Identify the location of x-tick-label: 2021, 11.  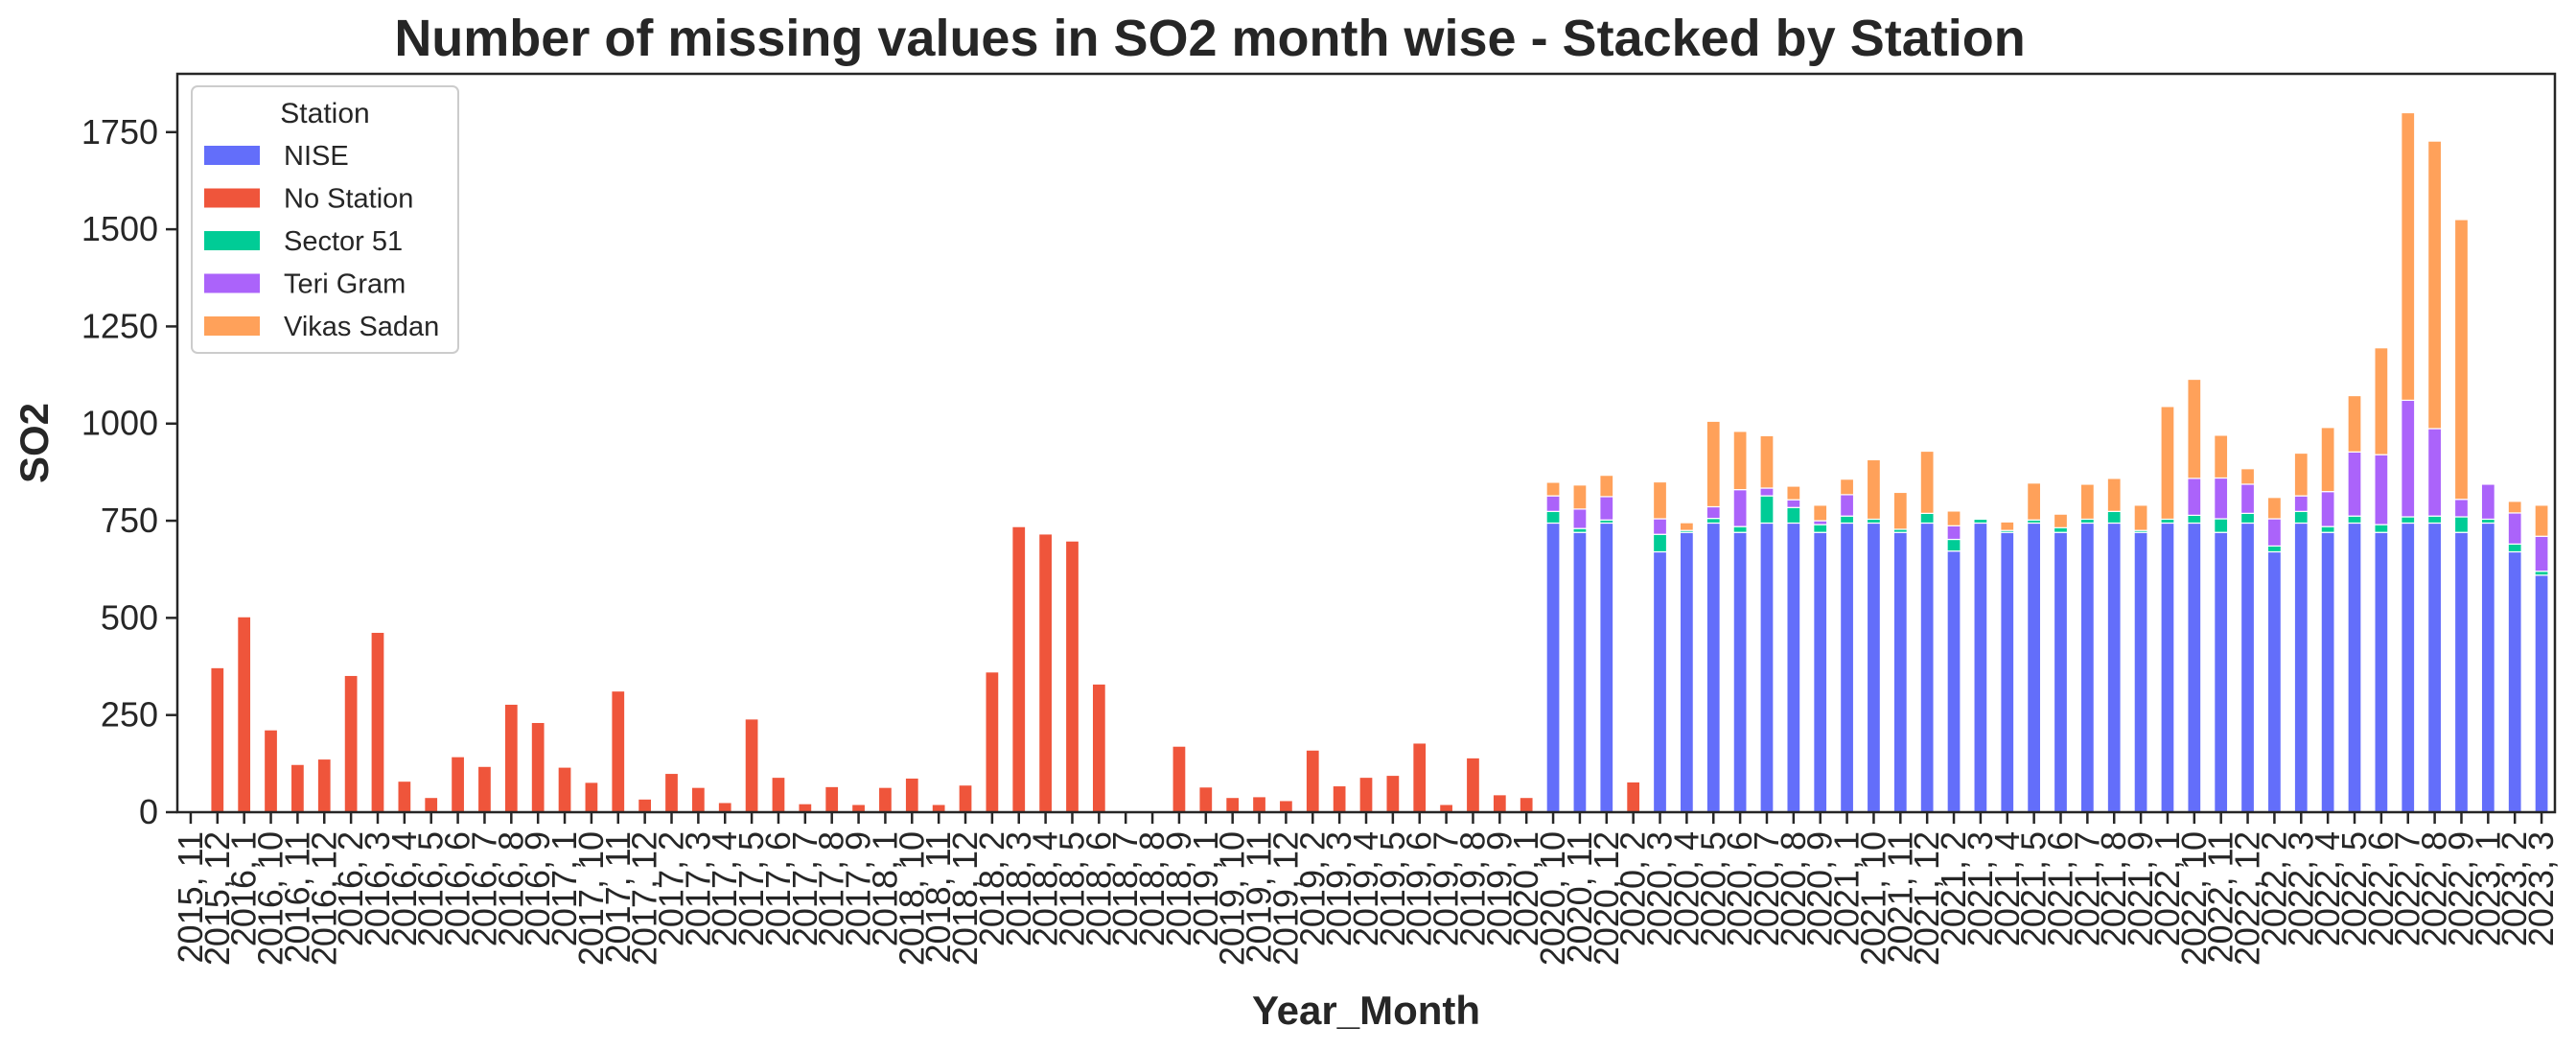
(1900, 897).